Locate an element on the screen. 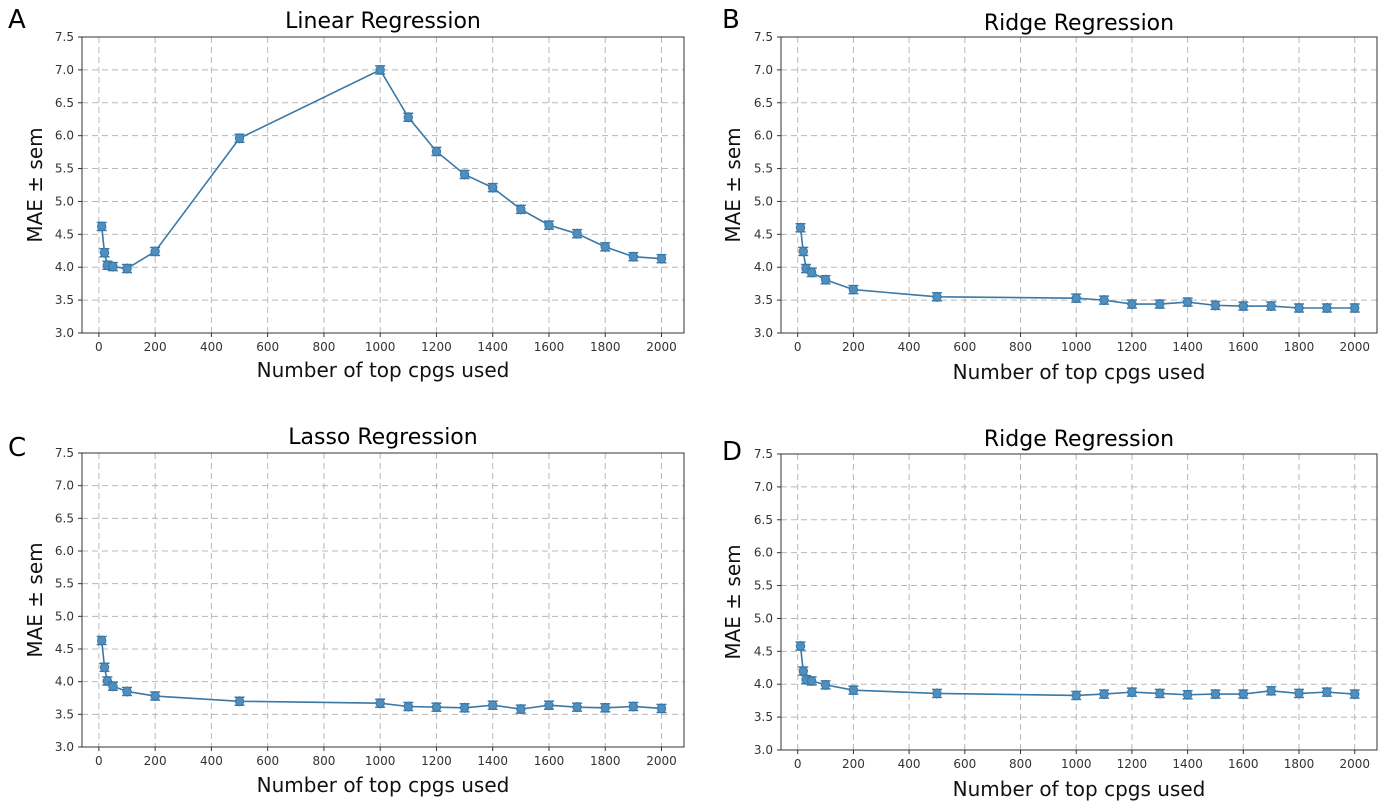 Image resolution: width=1400 pixels, height=810 pixels. panel-letter: D is located at coordinates (732, 452).